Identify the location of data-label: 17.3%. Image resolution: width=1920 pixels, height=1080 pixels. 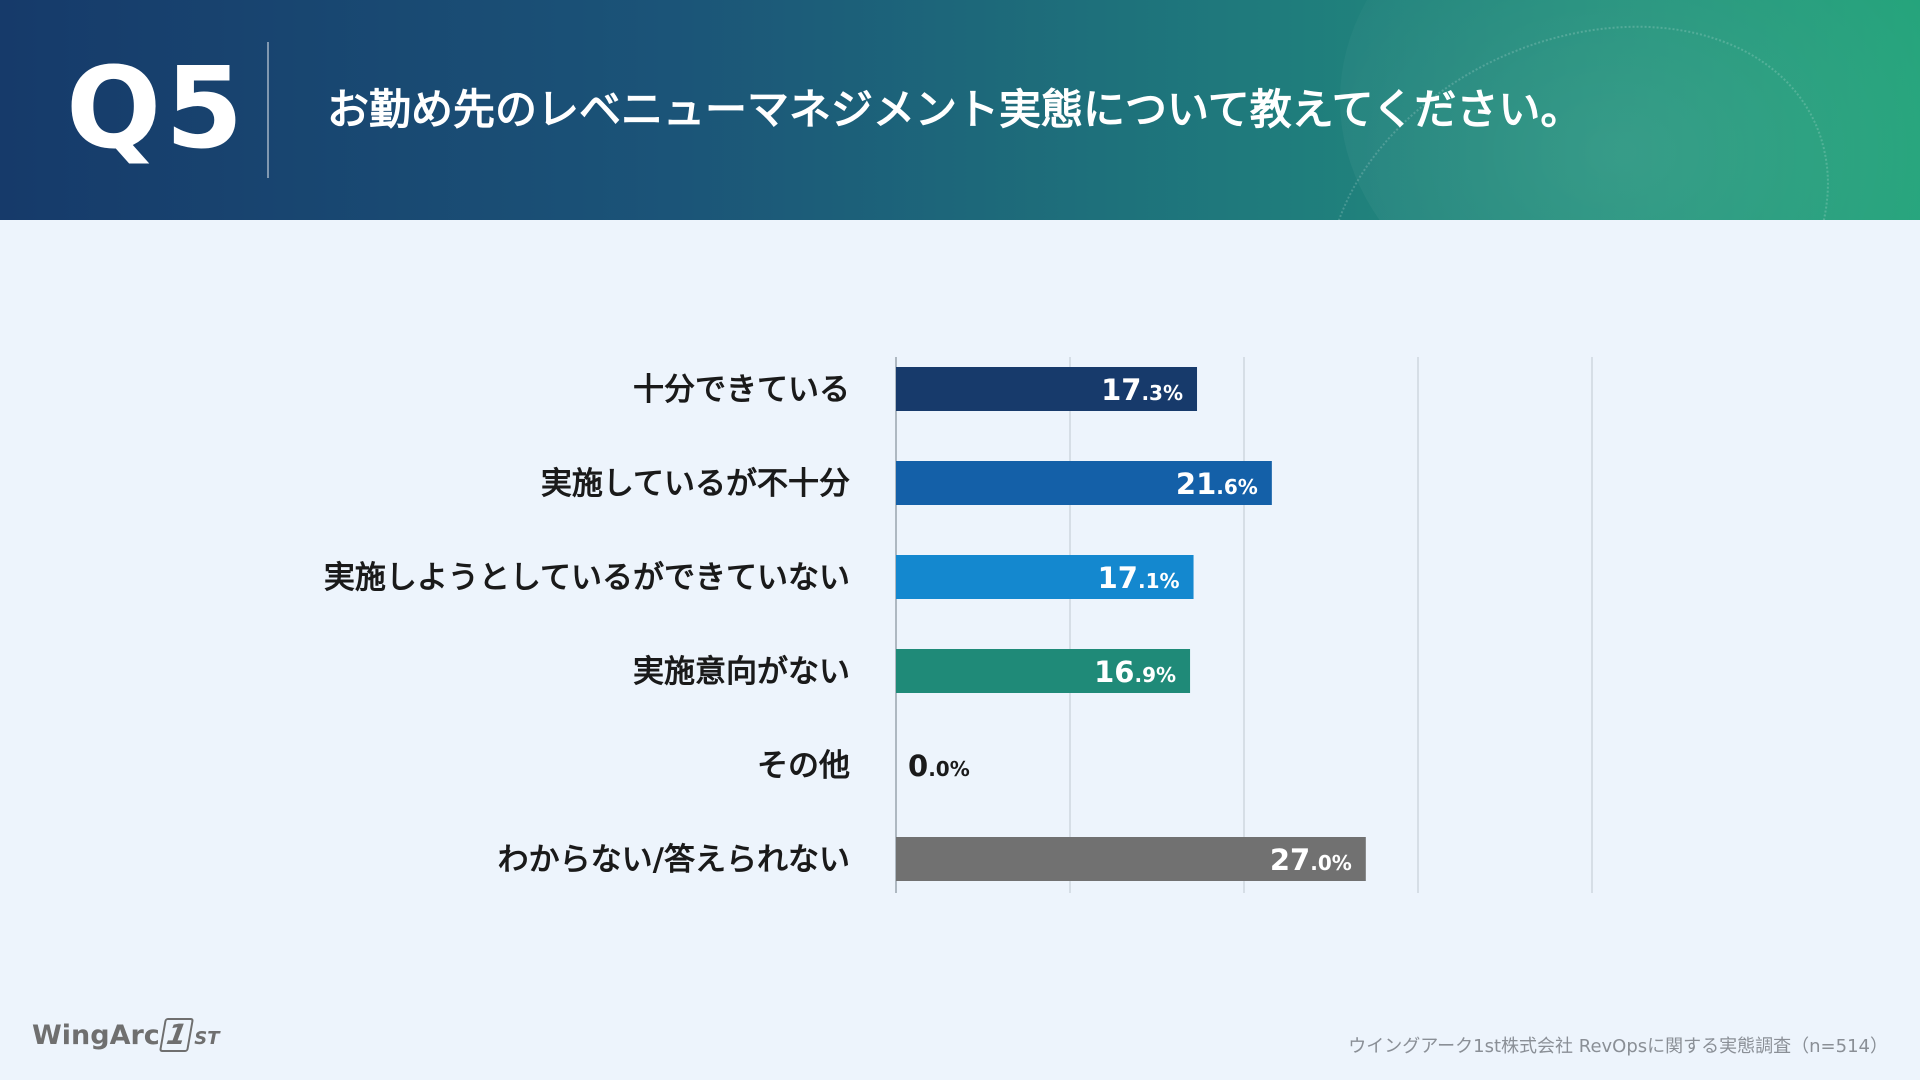
(1142, 390).